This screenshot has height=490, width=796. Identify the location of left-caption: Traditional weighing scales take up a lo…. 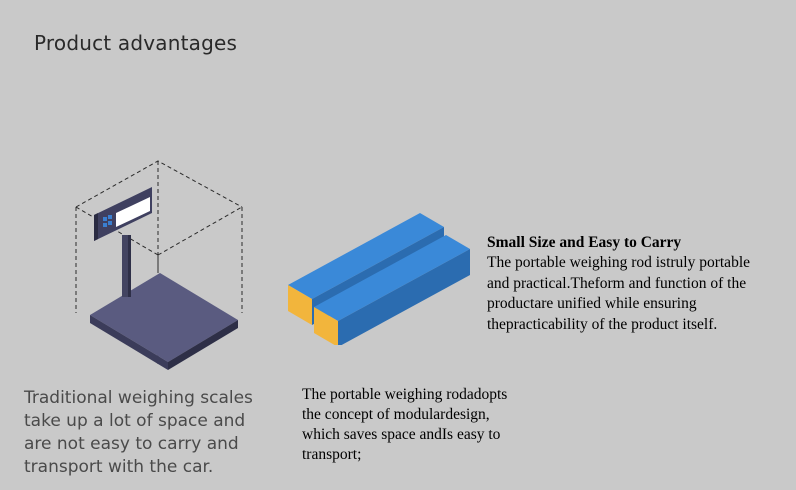
(138, 432).